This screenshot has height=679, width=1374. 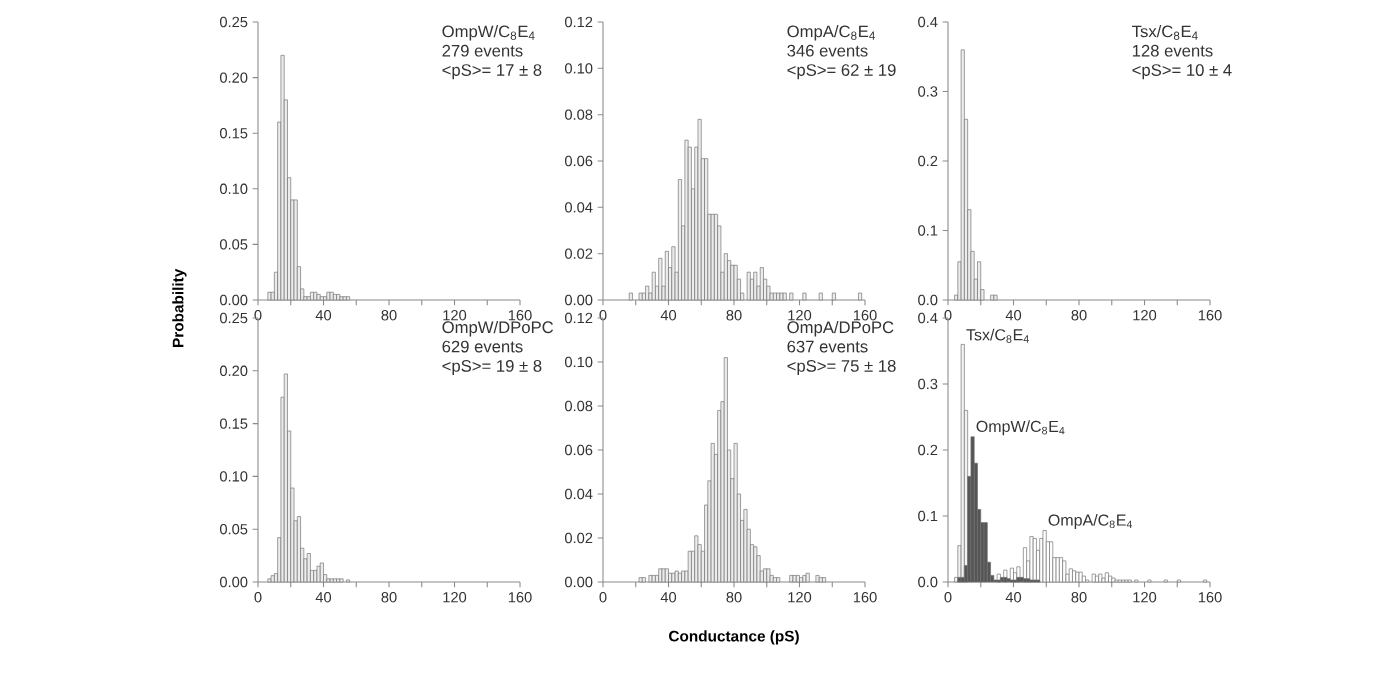 What do you see at coordinates (827, 50) in the screenshot?
I see `annotation: 346 events` at bounding box center [827, 50].